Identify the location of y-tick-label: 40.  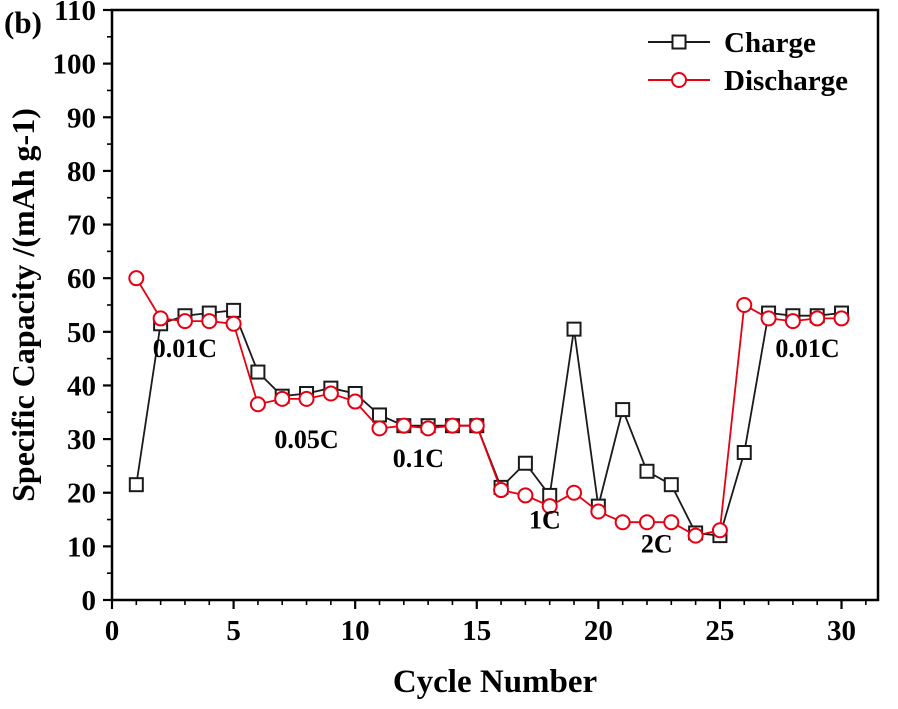
(81, 386).